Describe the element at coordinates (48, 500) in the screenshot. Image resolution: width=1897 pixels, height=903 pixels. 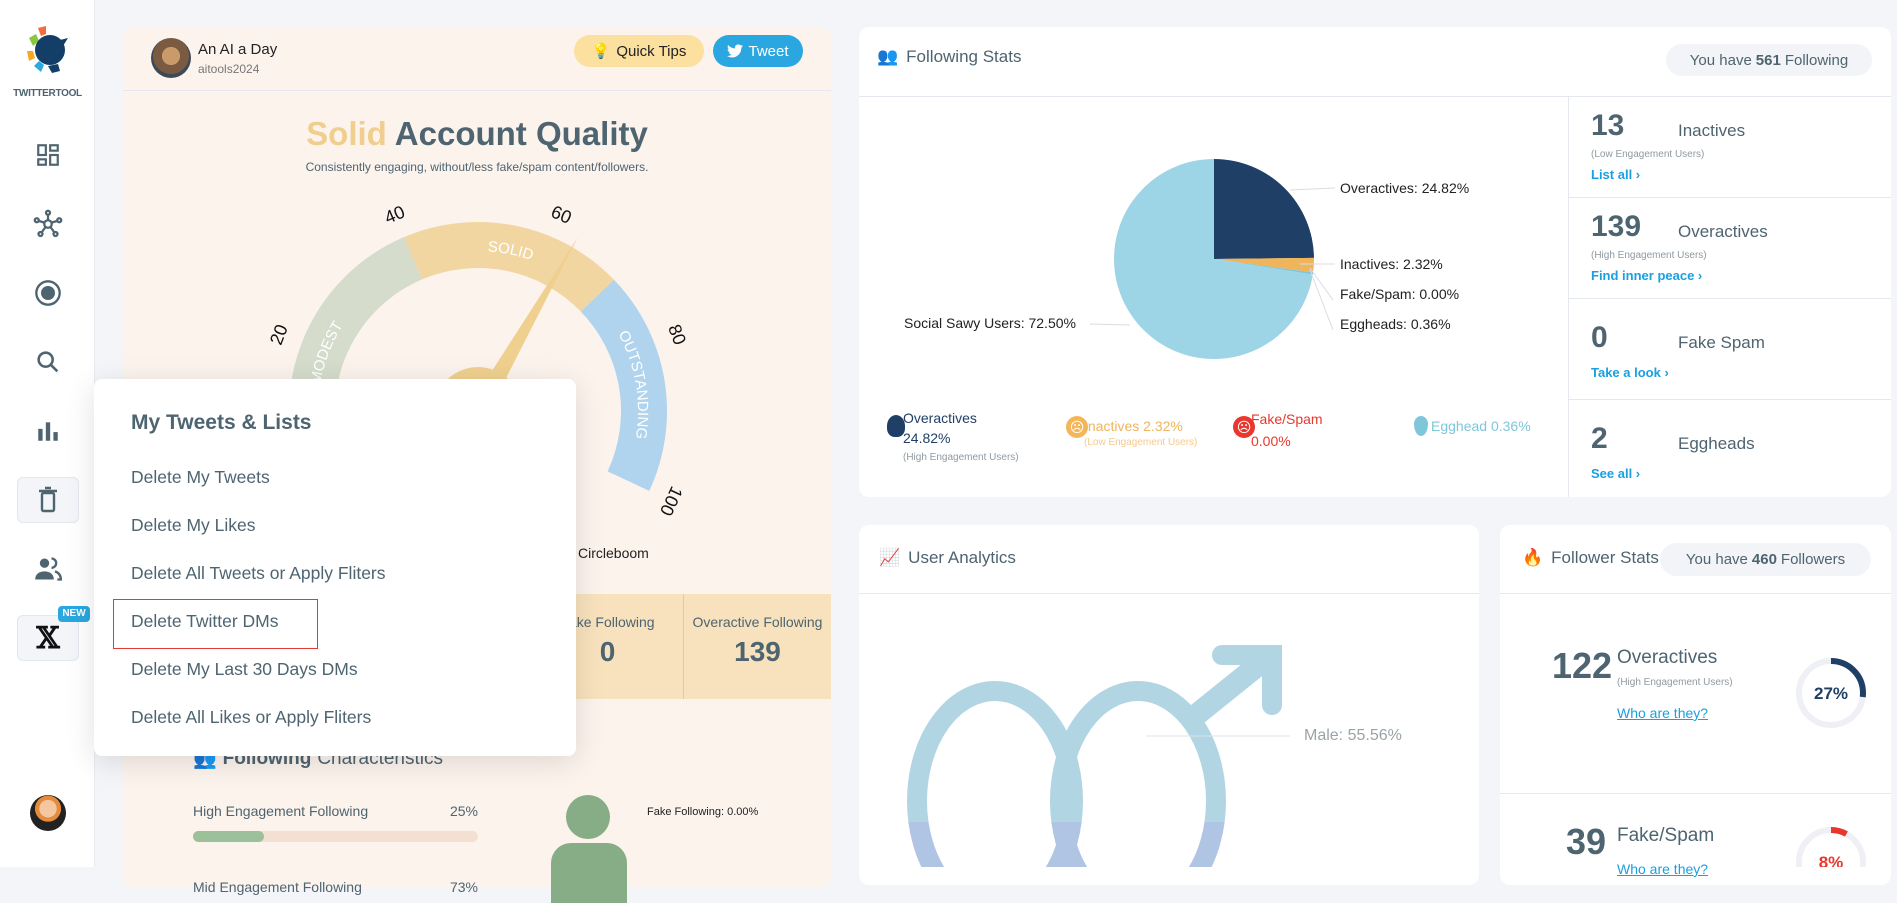
I see `trash-icon` at that location.